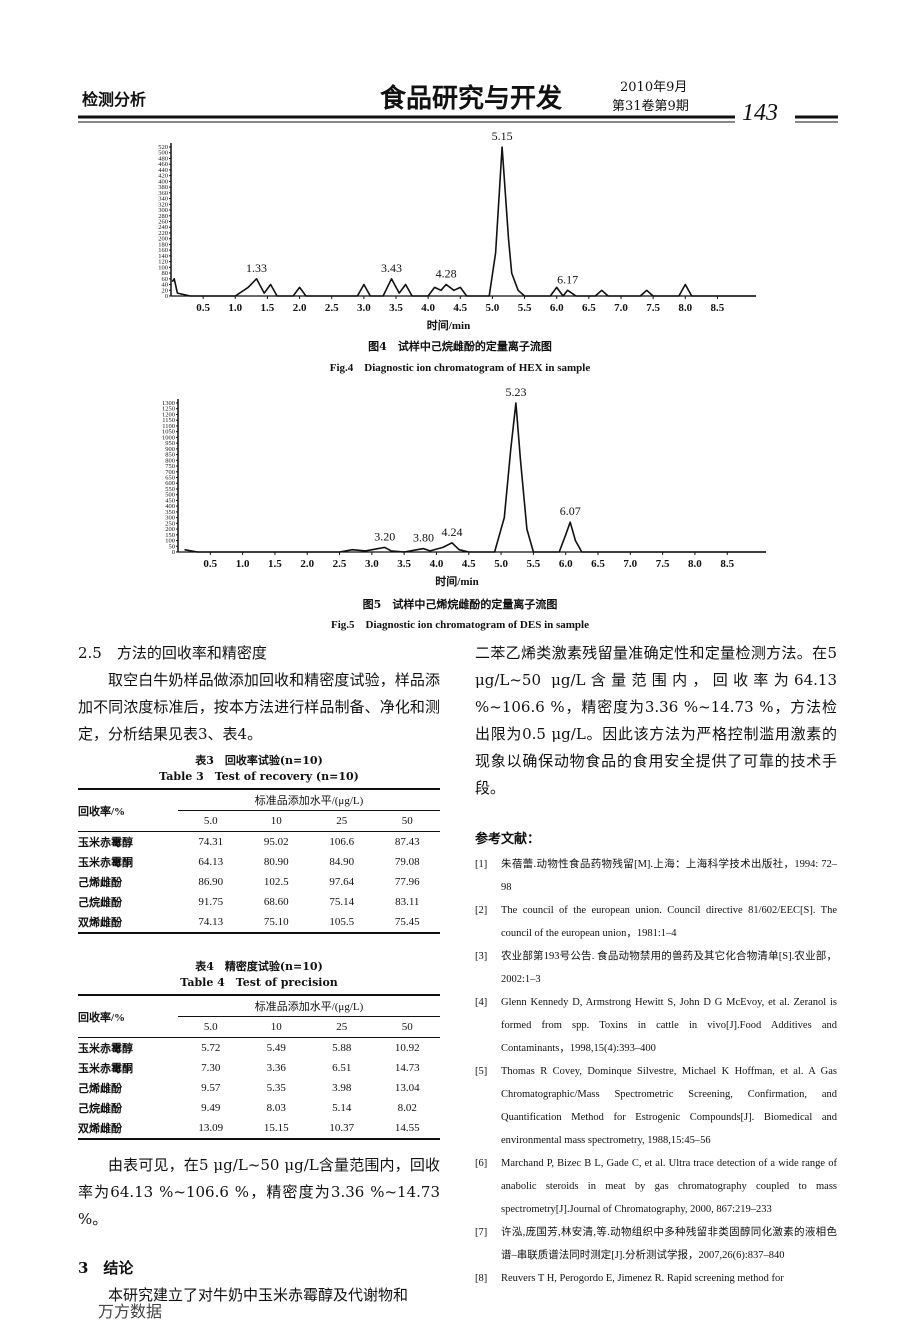  I want to click on table-title: 表3 回收率试验(n=10), so click(259, 760).